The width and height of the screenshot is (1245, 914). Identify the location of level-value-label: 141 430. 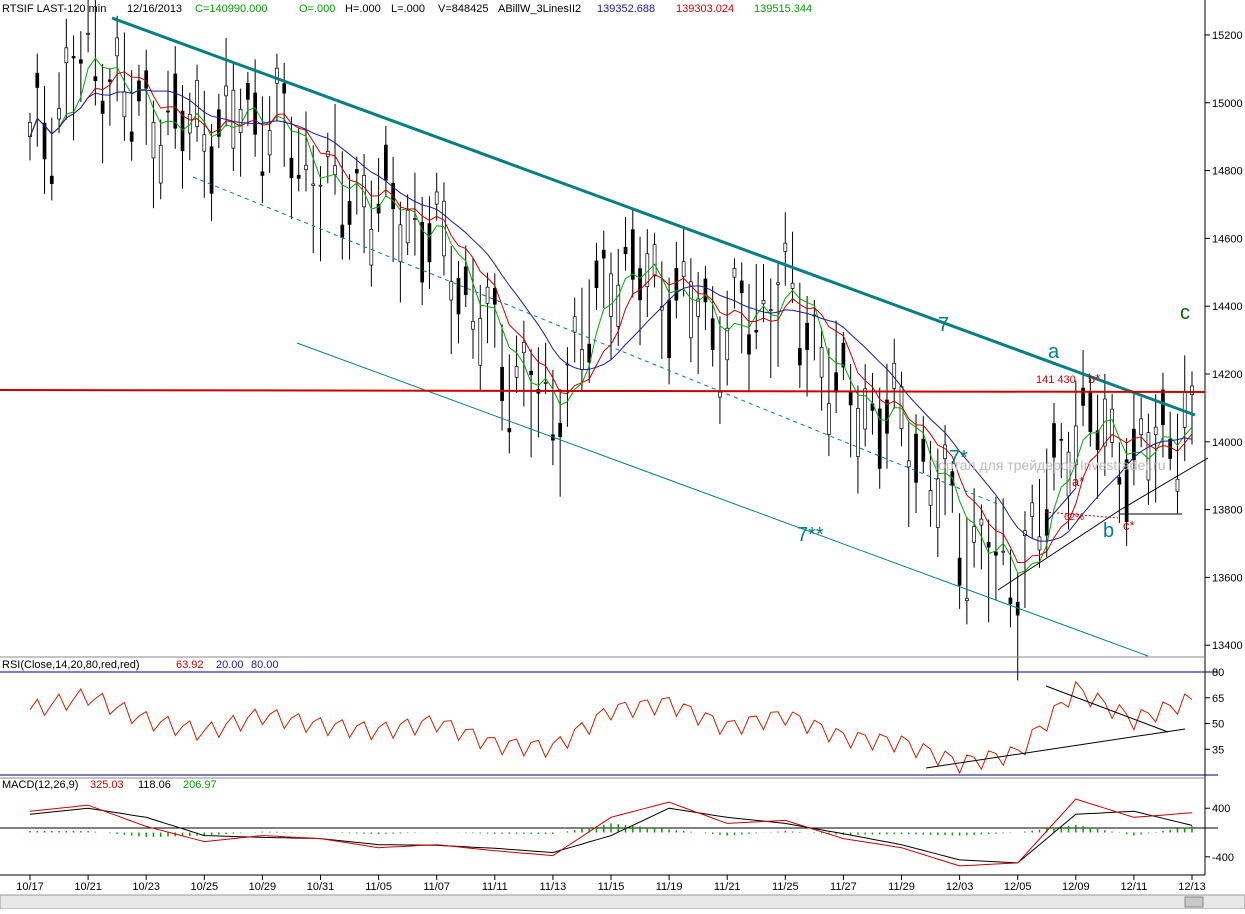
(1056, 380).